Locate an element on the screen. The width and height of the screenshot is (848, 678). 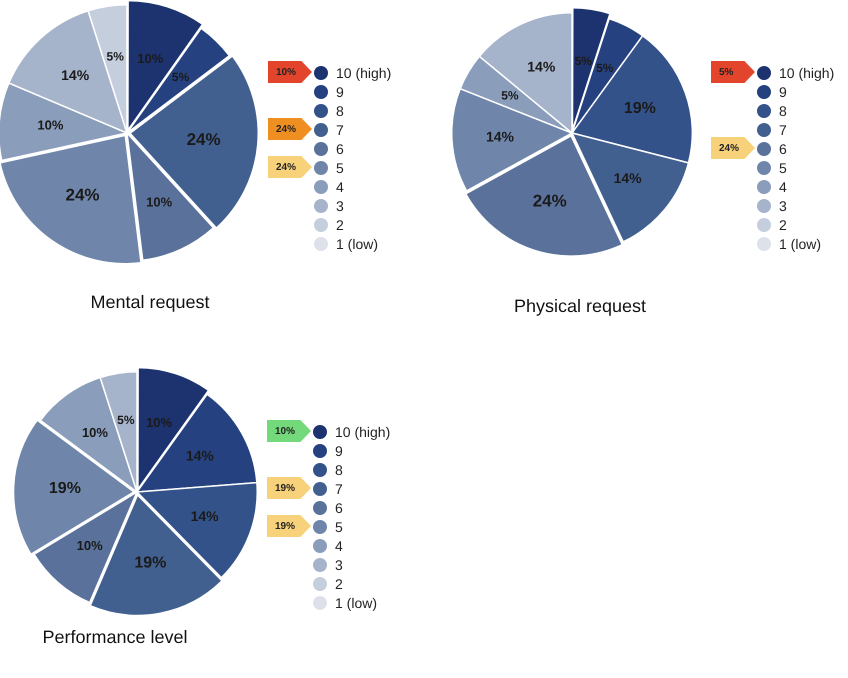
text: 5% is located at coordinates (726, 72).